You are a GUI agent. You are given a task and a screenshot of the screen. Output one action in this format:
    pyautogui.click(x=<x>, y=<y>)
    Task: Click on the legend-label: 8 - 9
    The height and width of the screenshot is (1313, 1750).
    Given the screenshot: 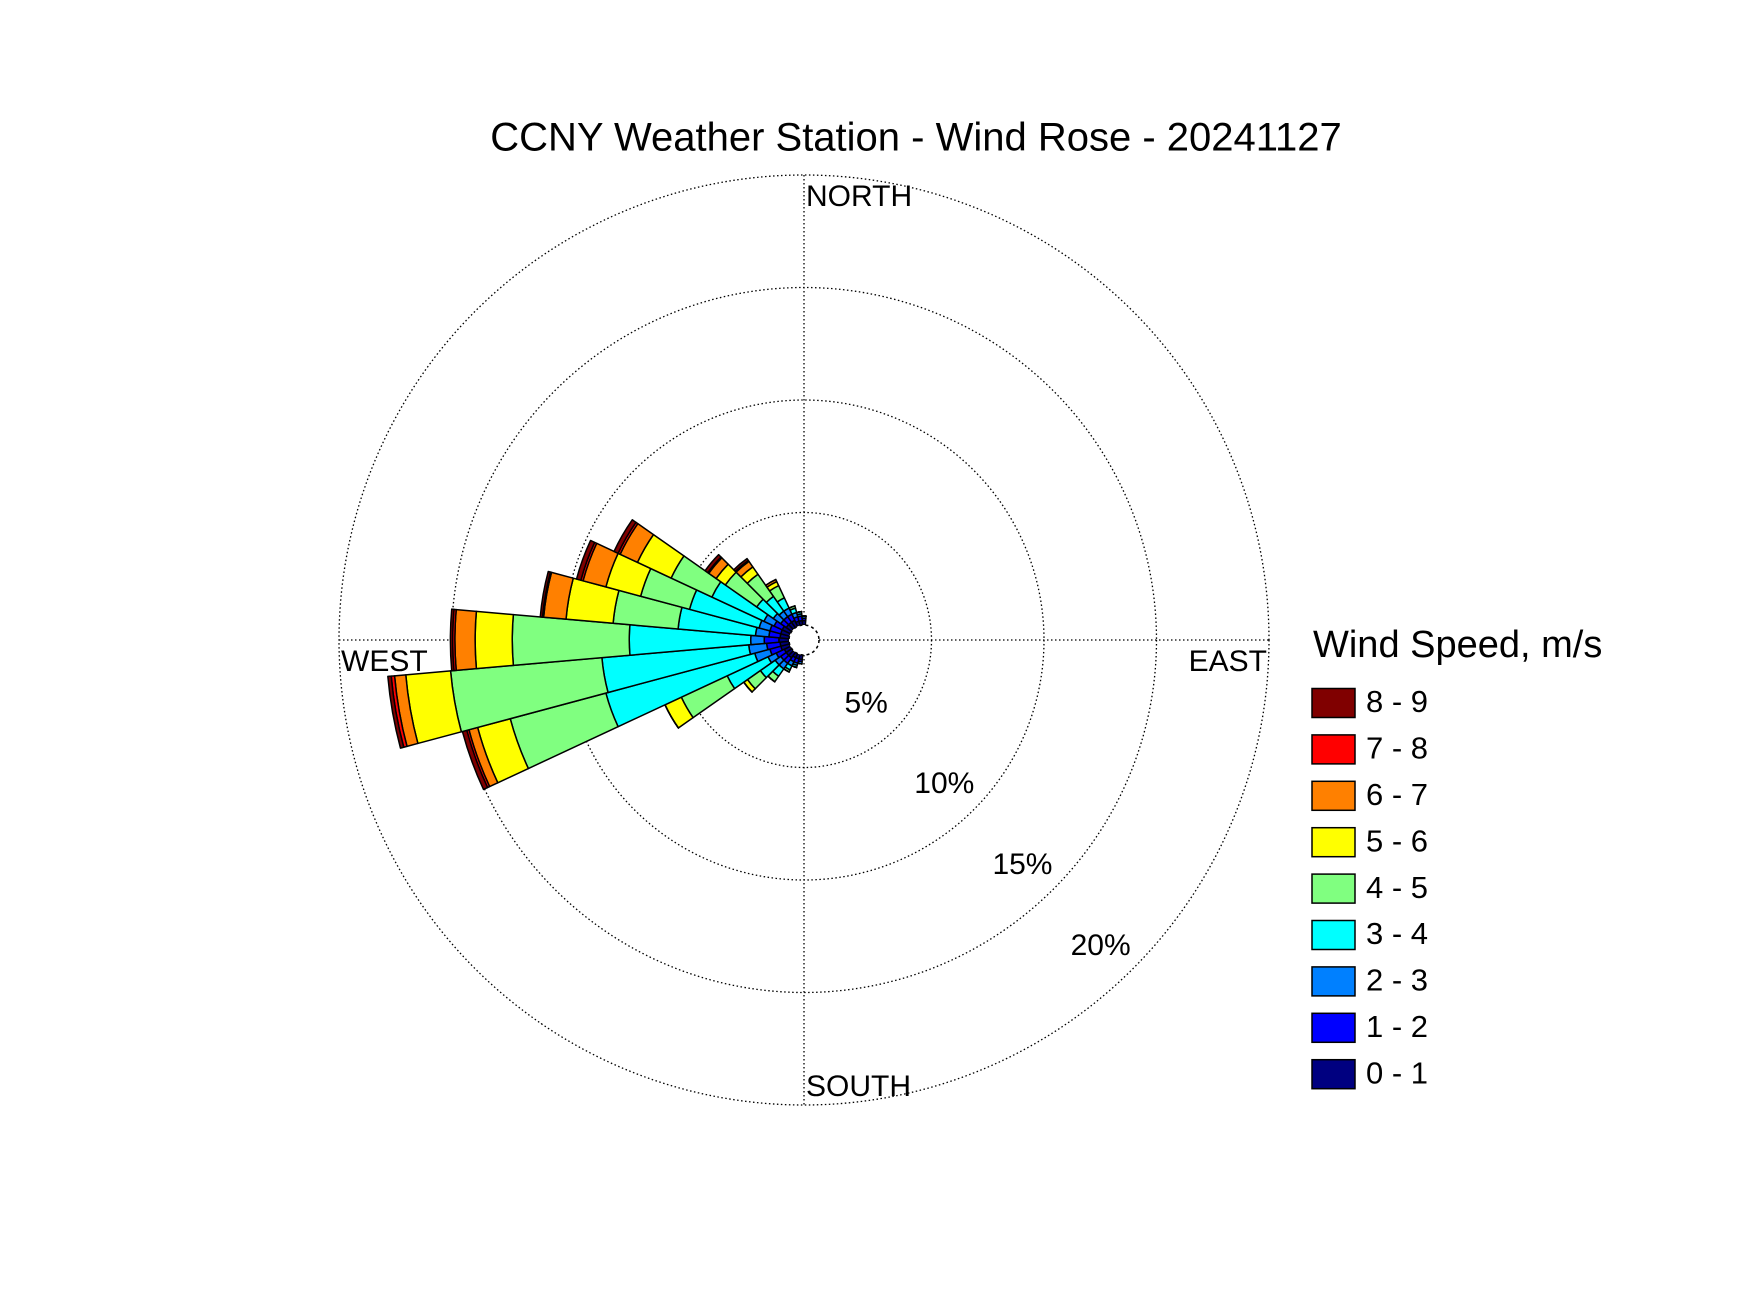 What is the action you would take?
    pyautogui.click(x=1397, y=701)
    